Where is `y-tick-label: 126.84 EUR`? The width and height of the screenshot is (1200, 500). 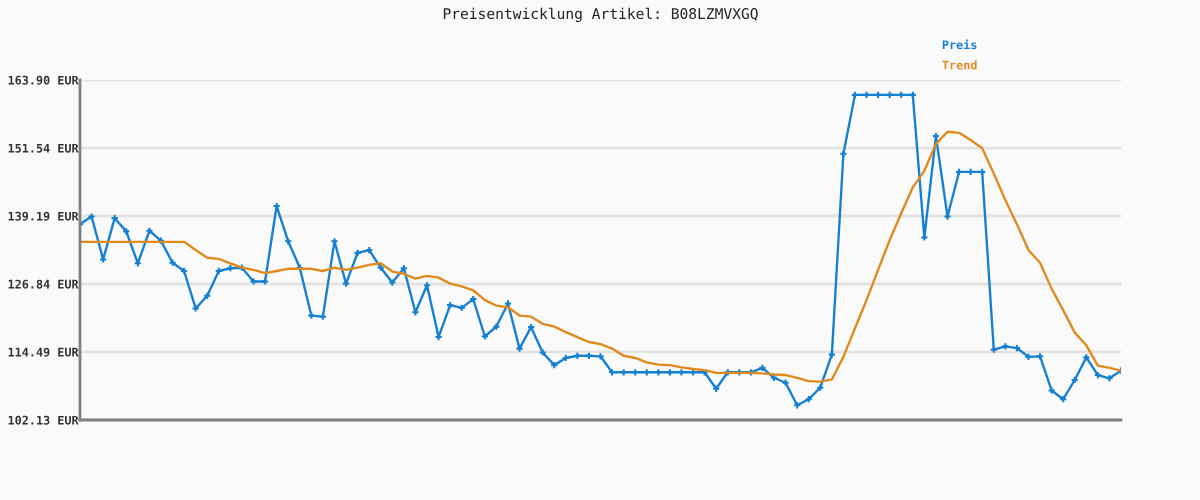 y-tick-label: 126.84 EUR is located at coordinates (43, 284).